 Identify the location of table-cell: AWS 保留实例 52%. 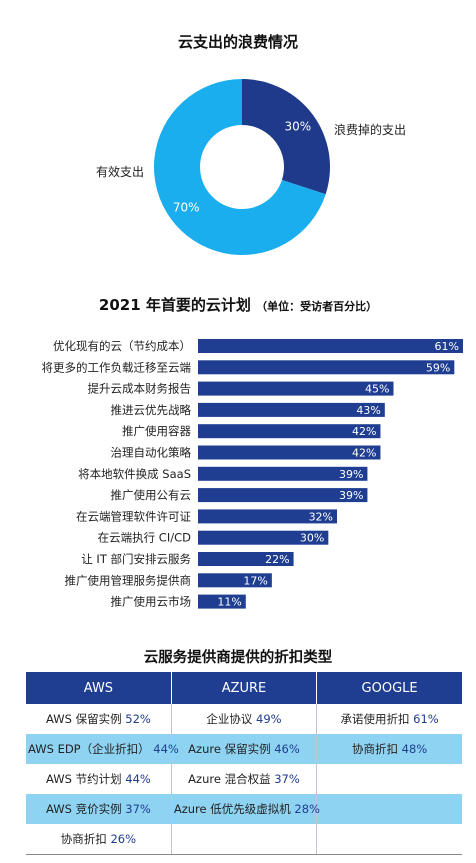
(98, 719).